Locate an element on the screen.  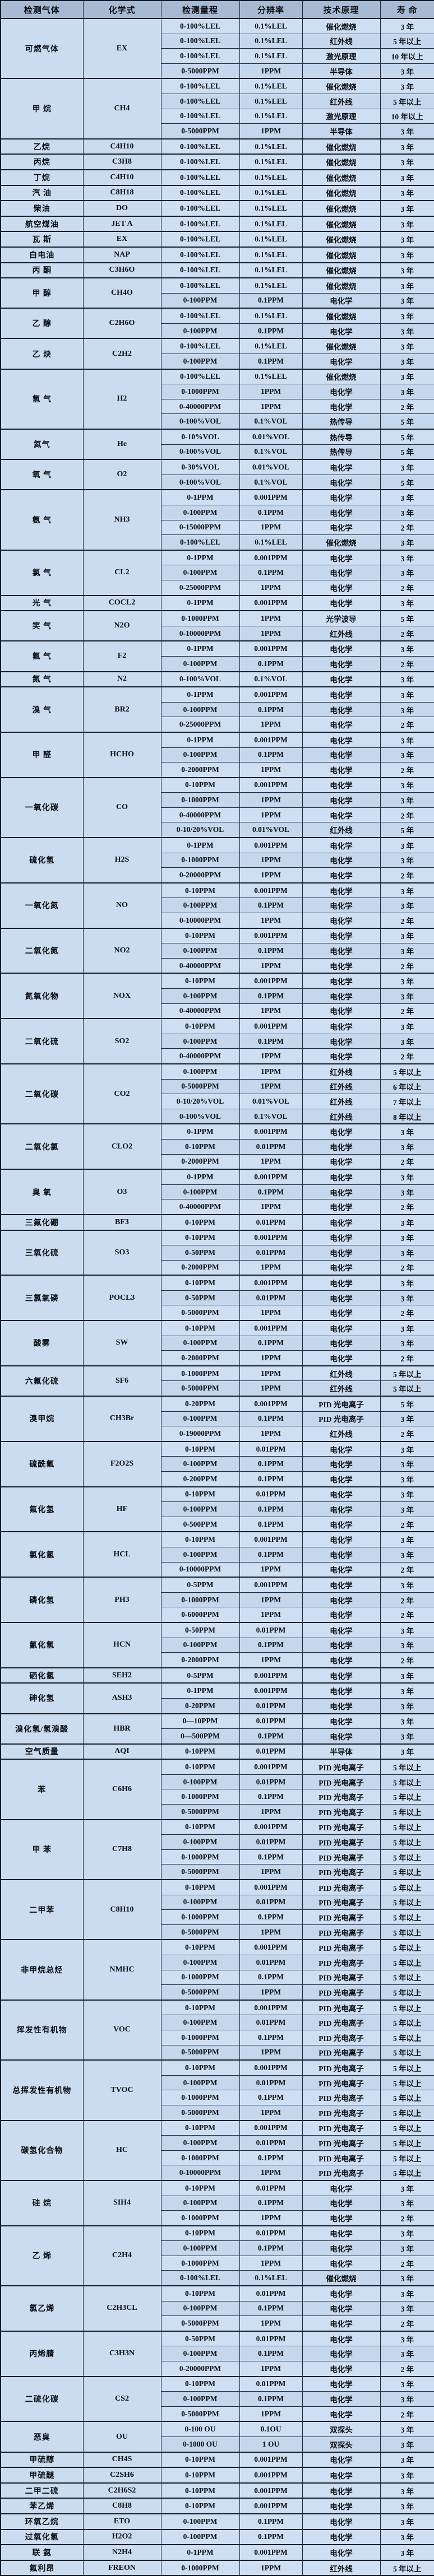
formula-cell: CH4O is located at coordinates (121, 293).